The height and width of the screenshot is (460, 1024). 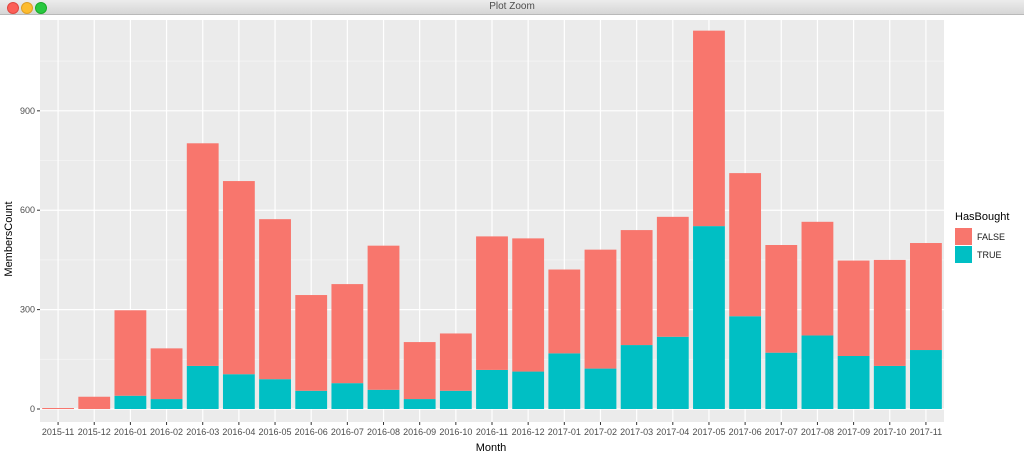 What do you see at coordinates (926, 432) in the screenshot?
I see `x-tick-label: 2017-11` at bounding box center [926, 432].